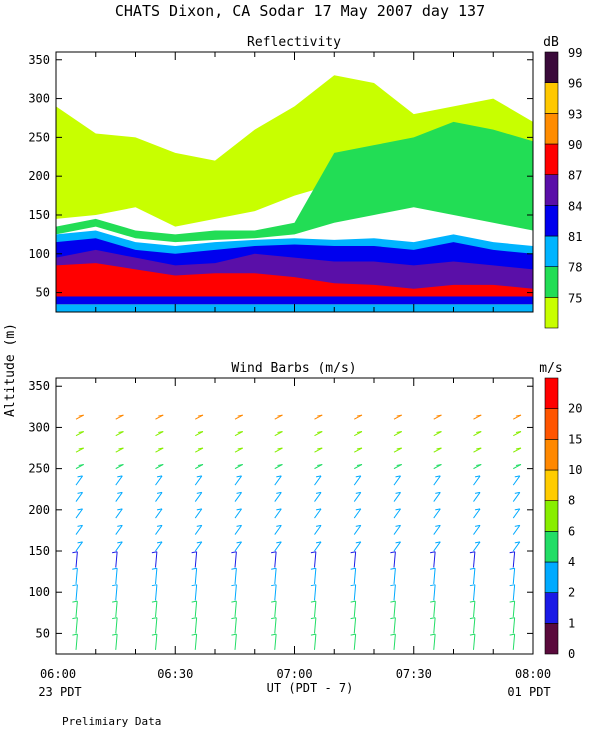  What do you see at coordinates (10, 370) in the screenshot?
I see `y-axis-label: Altitude (m)` at bounding box center [10, 370].